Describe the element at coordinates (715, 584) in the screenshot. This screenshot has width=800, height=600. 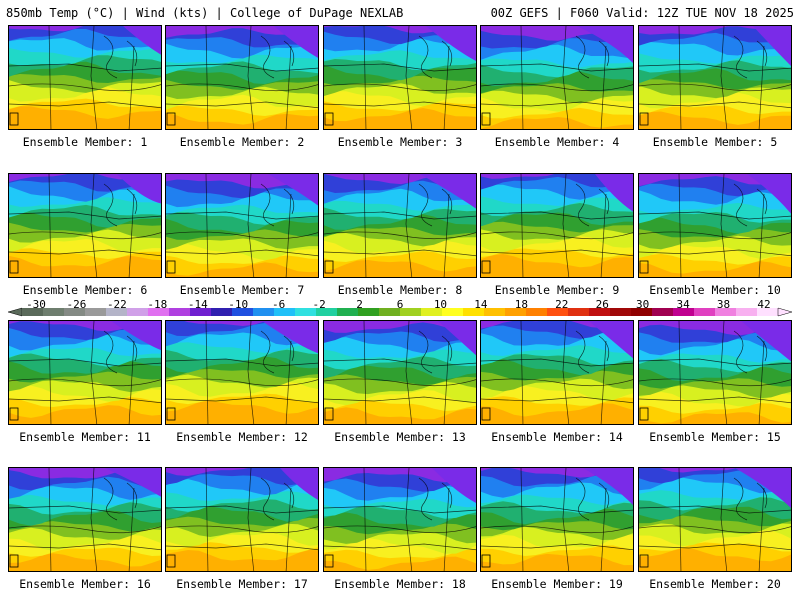
I see `ensemble-member-caption: Ensemble Member: 20` at that location.